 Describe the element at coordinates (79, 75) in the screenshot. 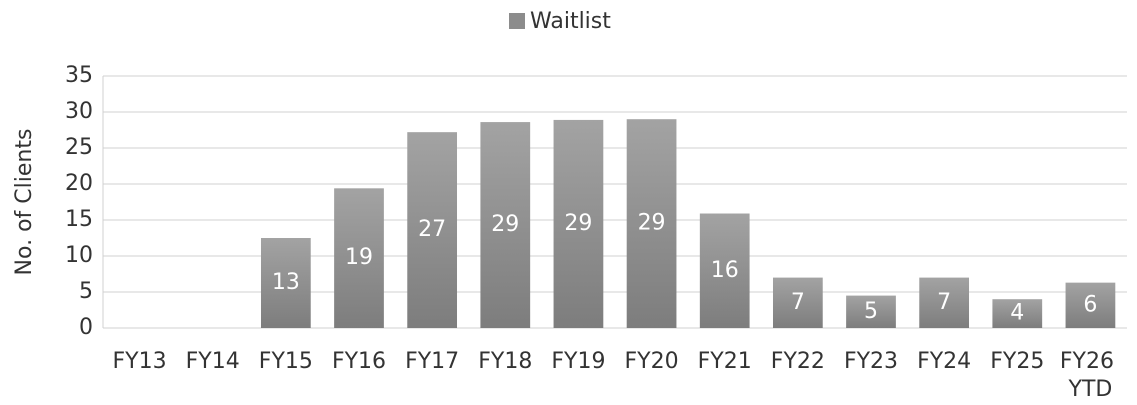

I see `y-tick-label: 35` at that location.